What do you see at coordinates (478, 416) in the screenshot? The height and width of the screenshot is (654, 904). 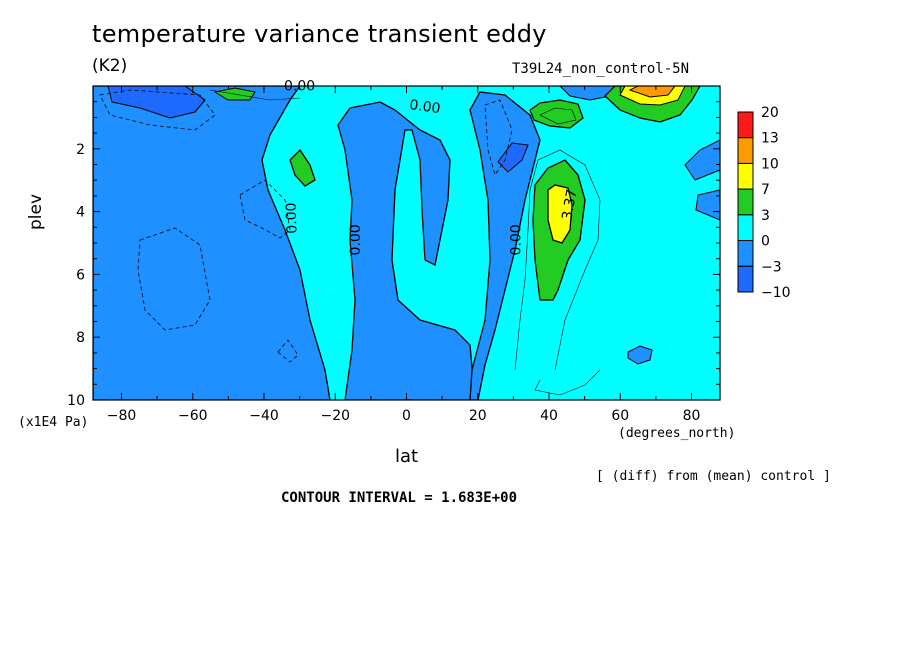 I see `x-tick-label: 20` at bounding box center [478, 416].